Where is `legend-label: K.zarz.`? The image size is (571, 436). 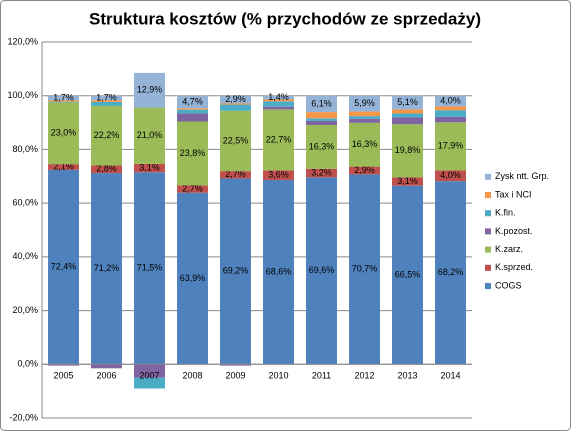 legend-label: K.zarz. is located at coordinates (509, 249).